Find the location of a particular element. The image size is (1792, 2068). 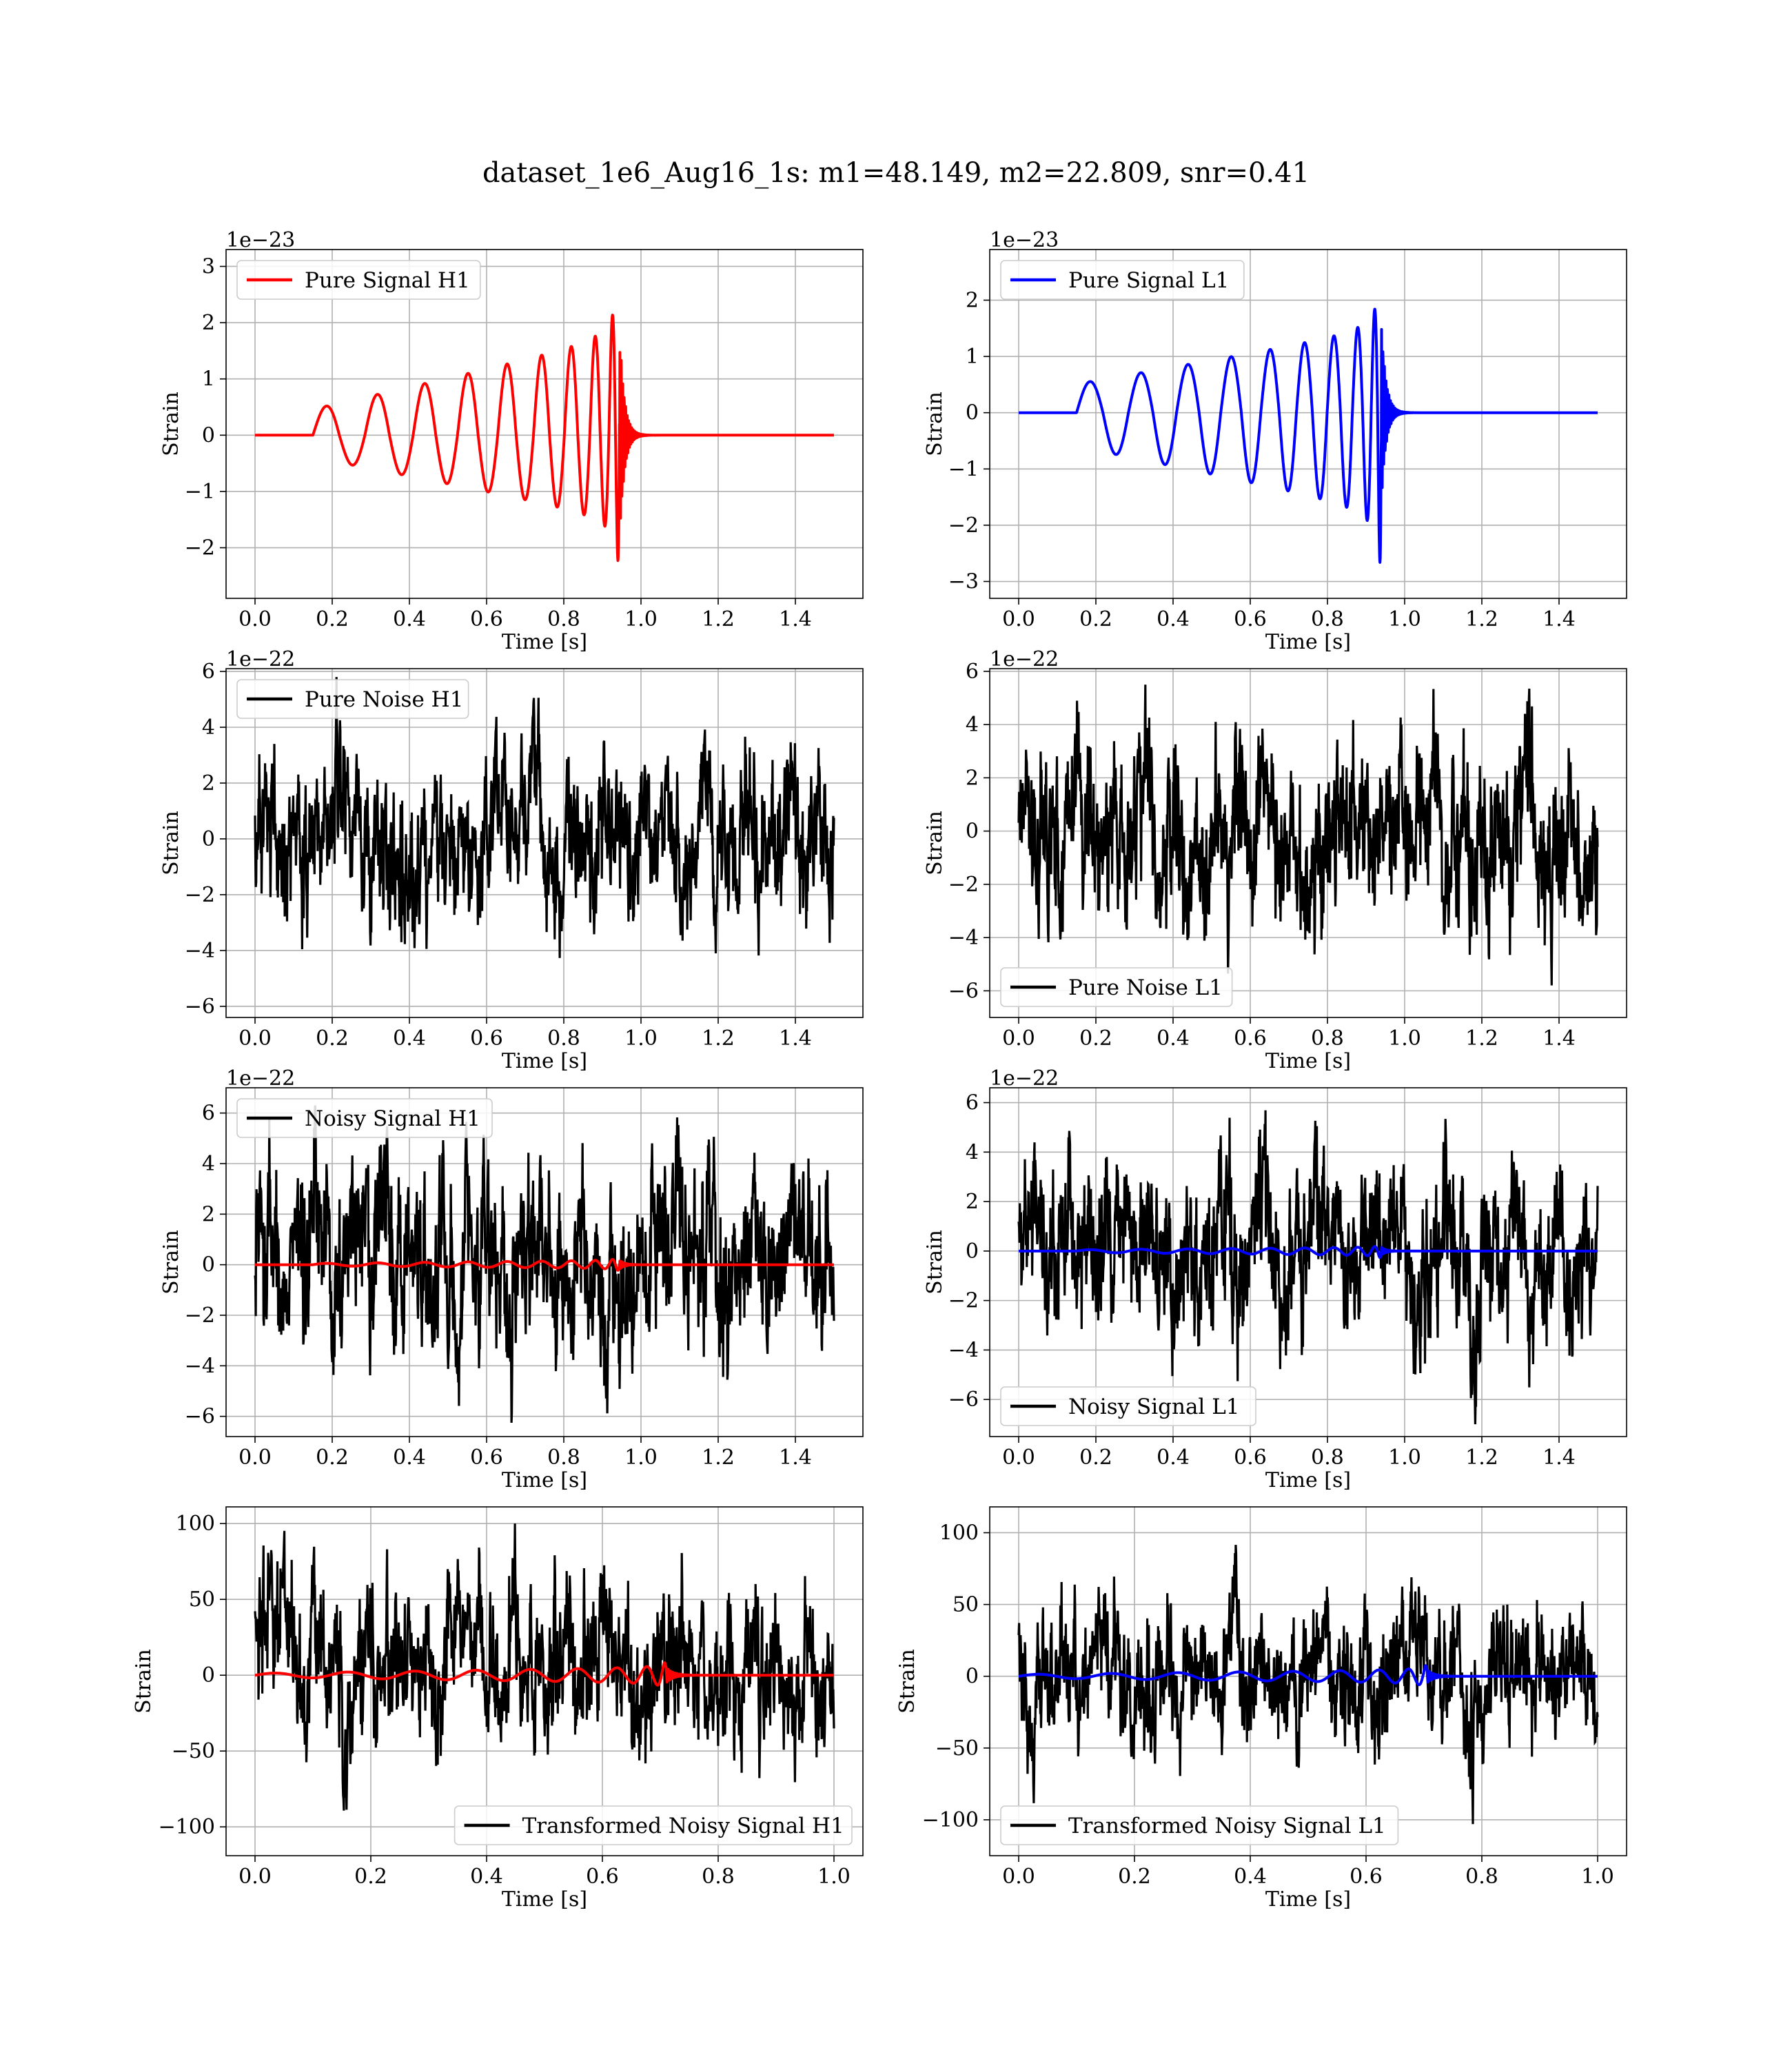

y-tick-label: 6 is located at coordinates (208, 672).